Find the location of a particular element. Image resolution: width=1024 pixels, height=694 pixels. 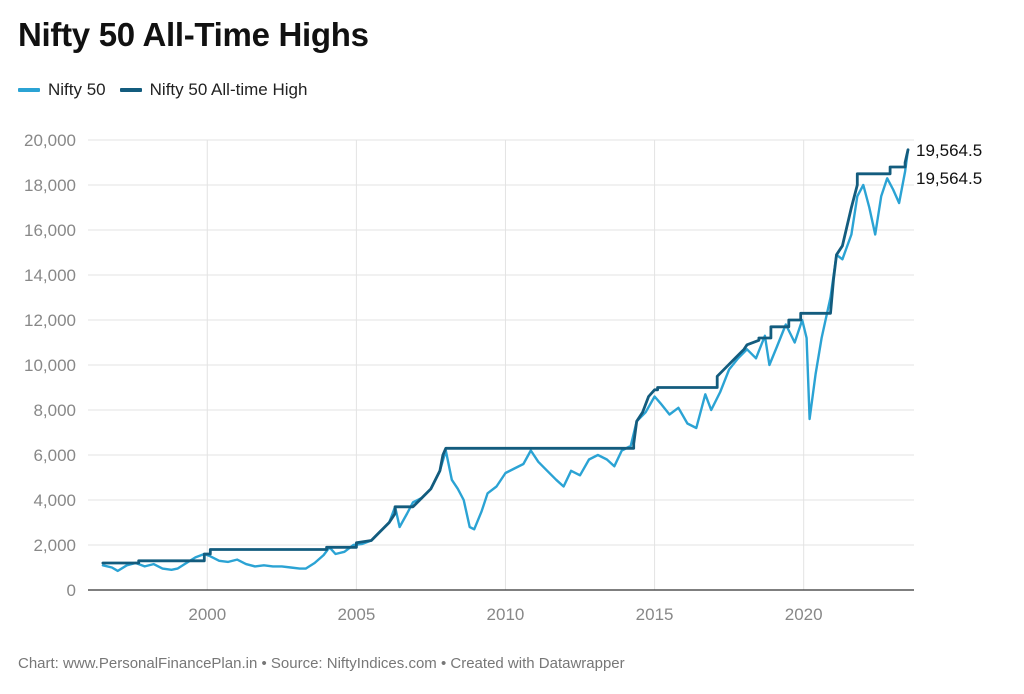

footer-sep-2: • is located at coordinates (445, 663).